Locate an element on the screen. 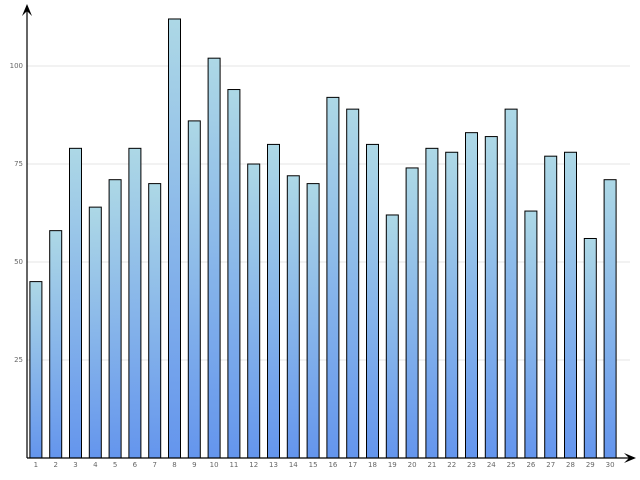 The width and height of the screenshot is (640, 480). x-tick-label: 2 is located at coordinates (55, 465).